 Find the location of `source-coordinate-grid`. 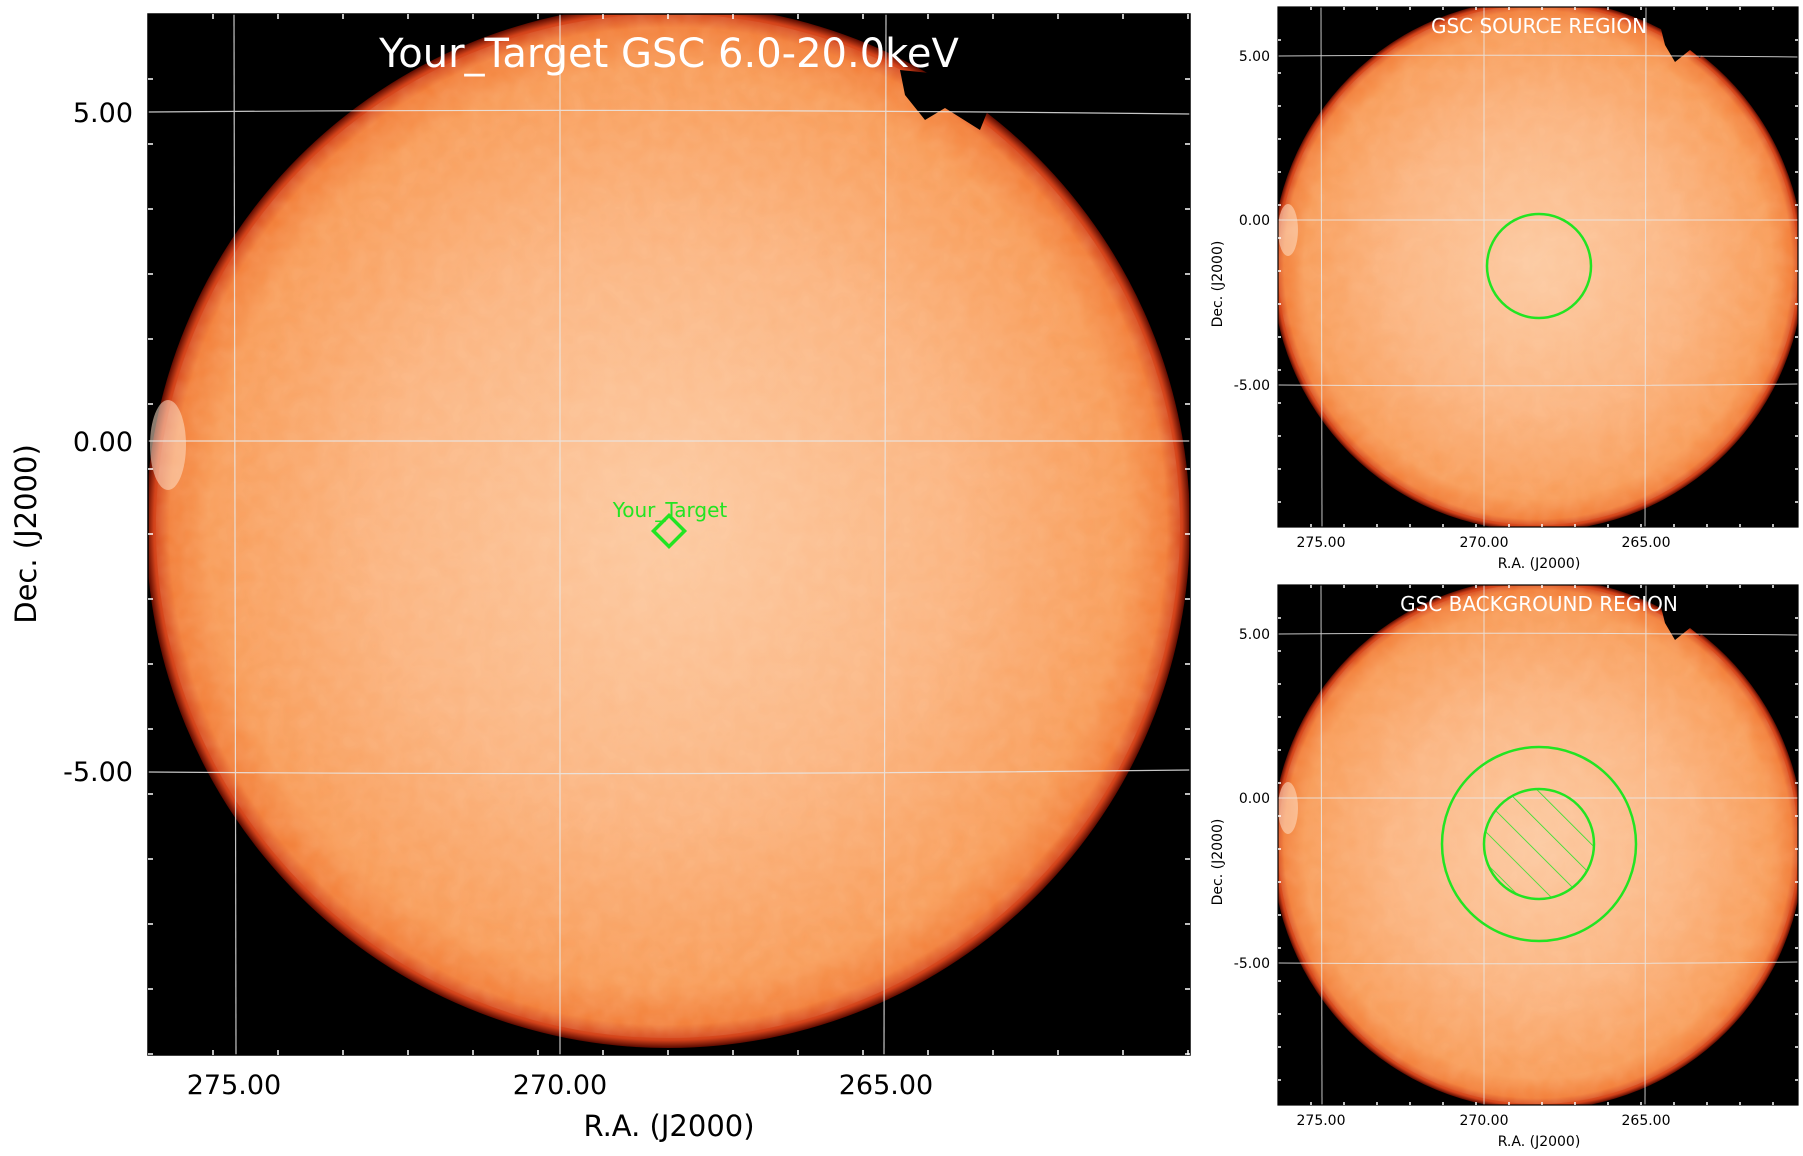

source-coordinate-grid is located at coordinates (1538, 267).